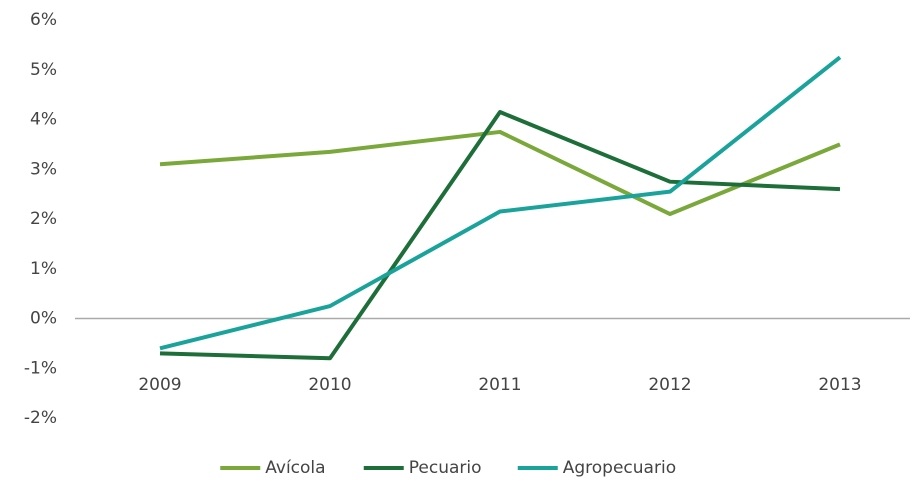 The image size is (914, 485). I want to click on series-line, so click(500, 173).